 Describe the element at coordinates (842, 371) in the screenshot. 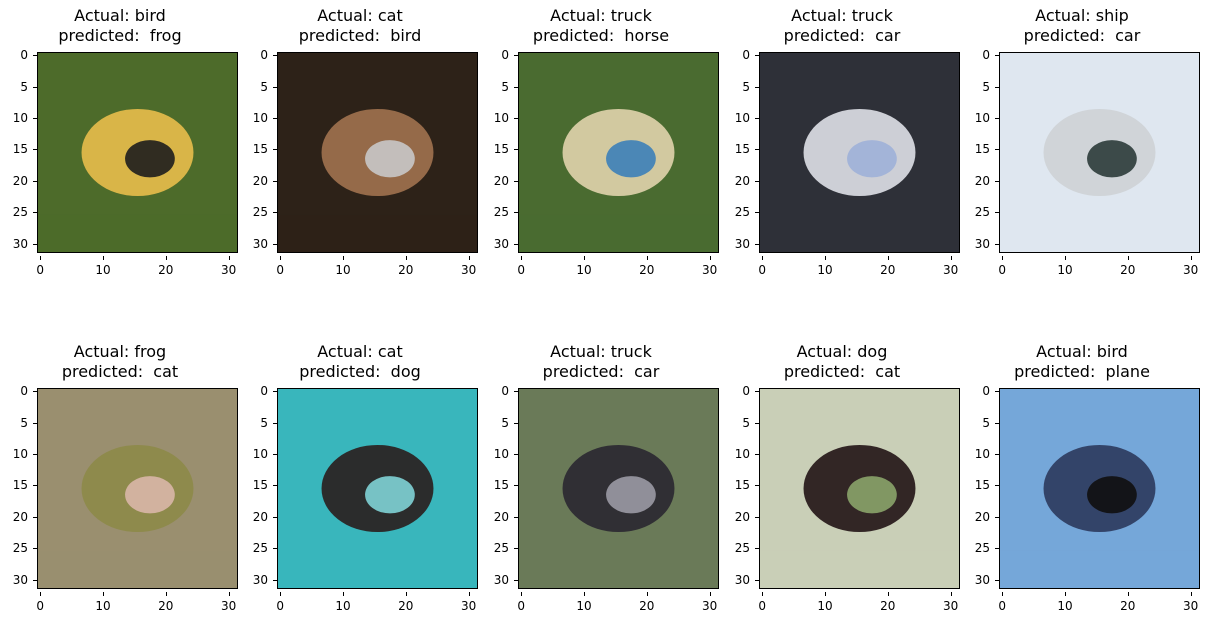

I see `title-predicted: predicted: cat` at that location.